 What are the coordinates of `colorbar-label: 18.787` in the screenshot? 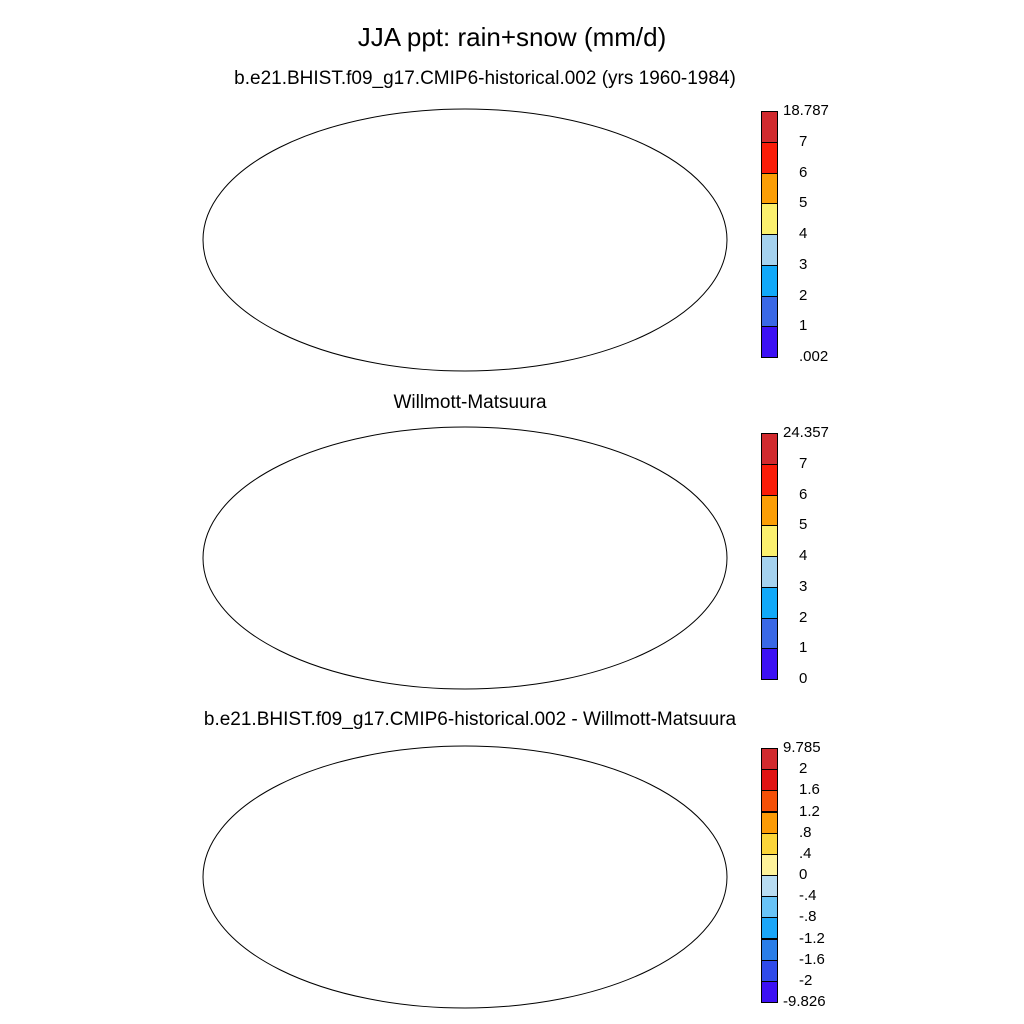 It's located at (806, 110).